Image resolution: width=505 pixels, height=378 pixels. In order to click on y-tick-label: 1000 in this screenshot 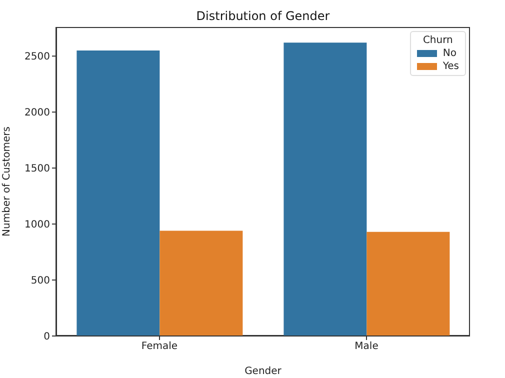, I will do `click(37, 225)`.